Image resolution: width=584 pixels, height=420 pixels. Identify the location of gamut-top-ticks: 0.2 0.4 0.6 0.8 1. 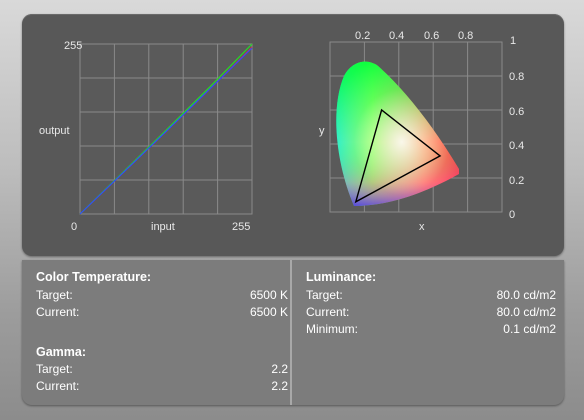
(435, 38).